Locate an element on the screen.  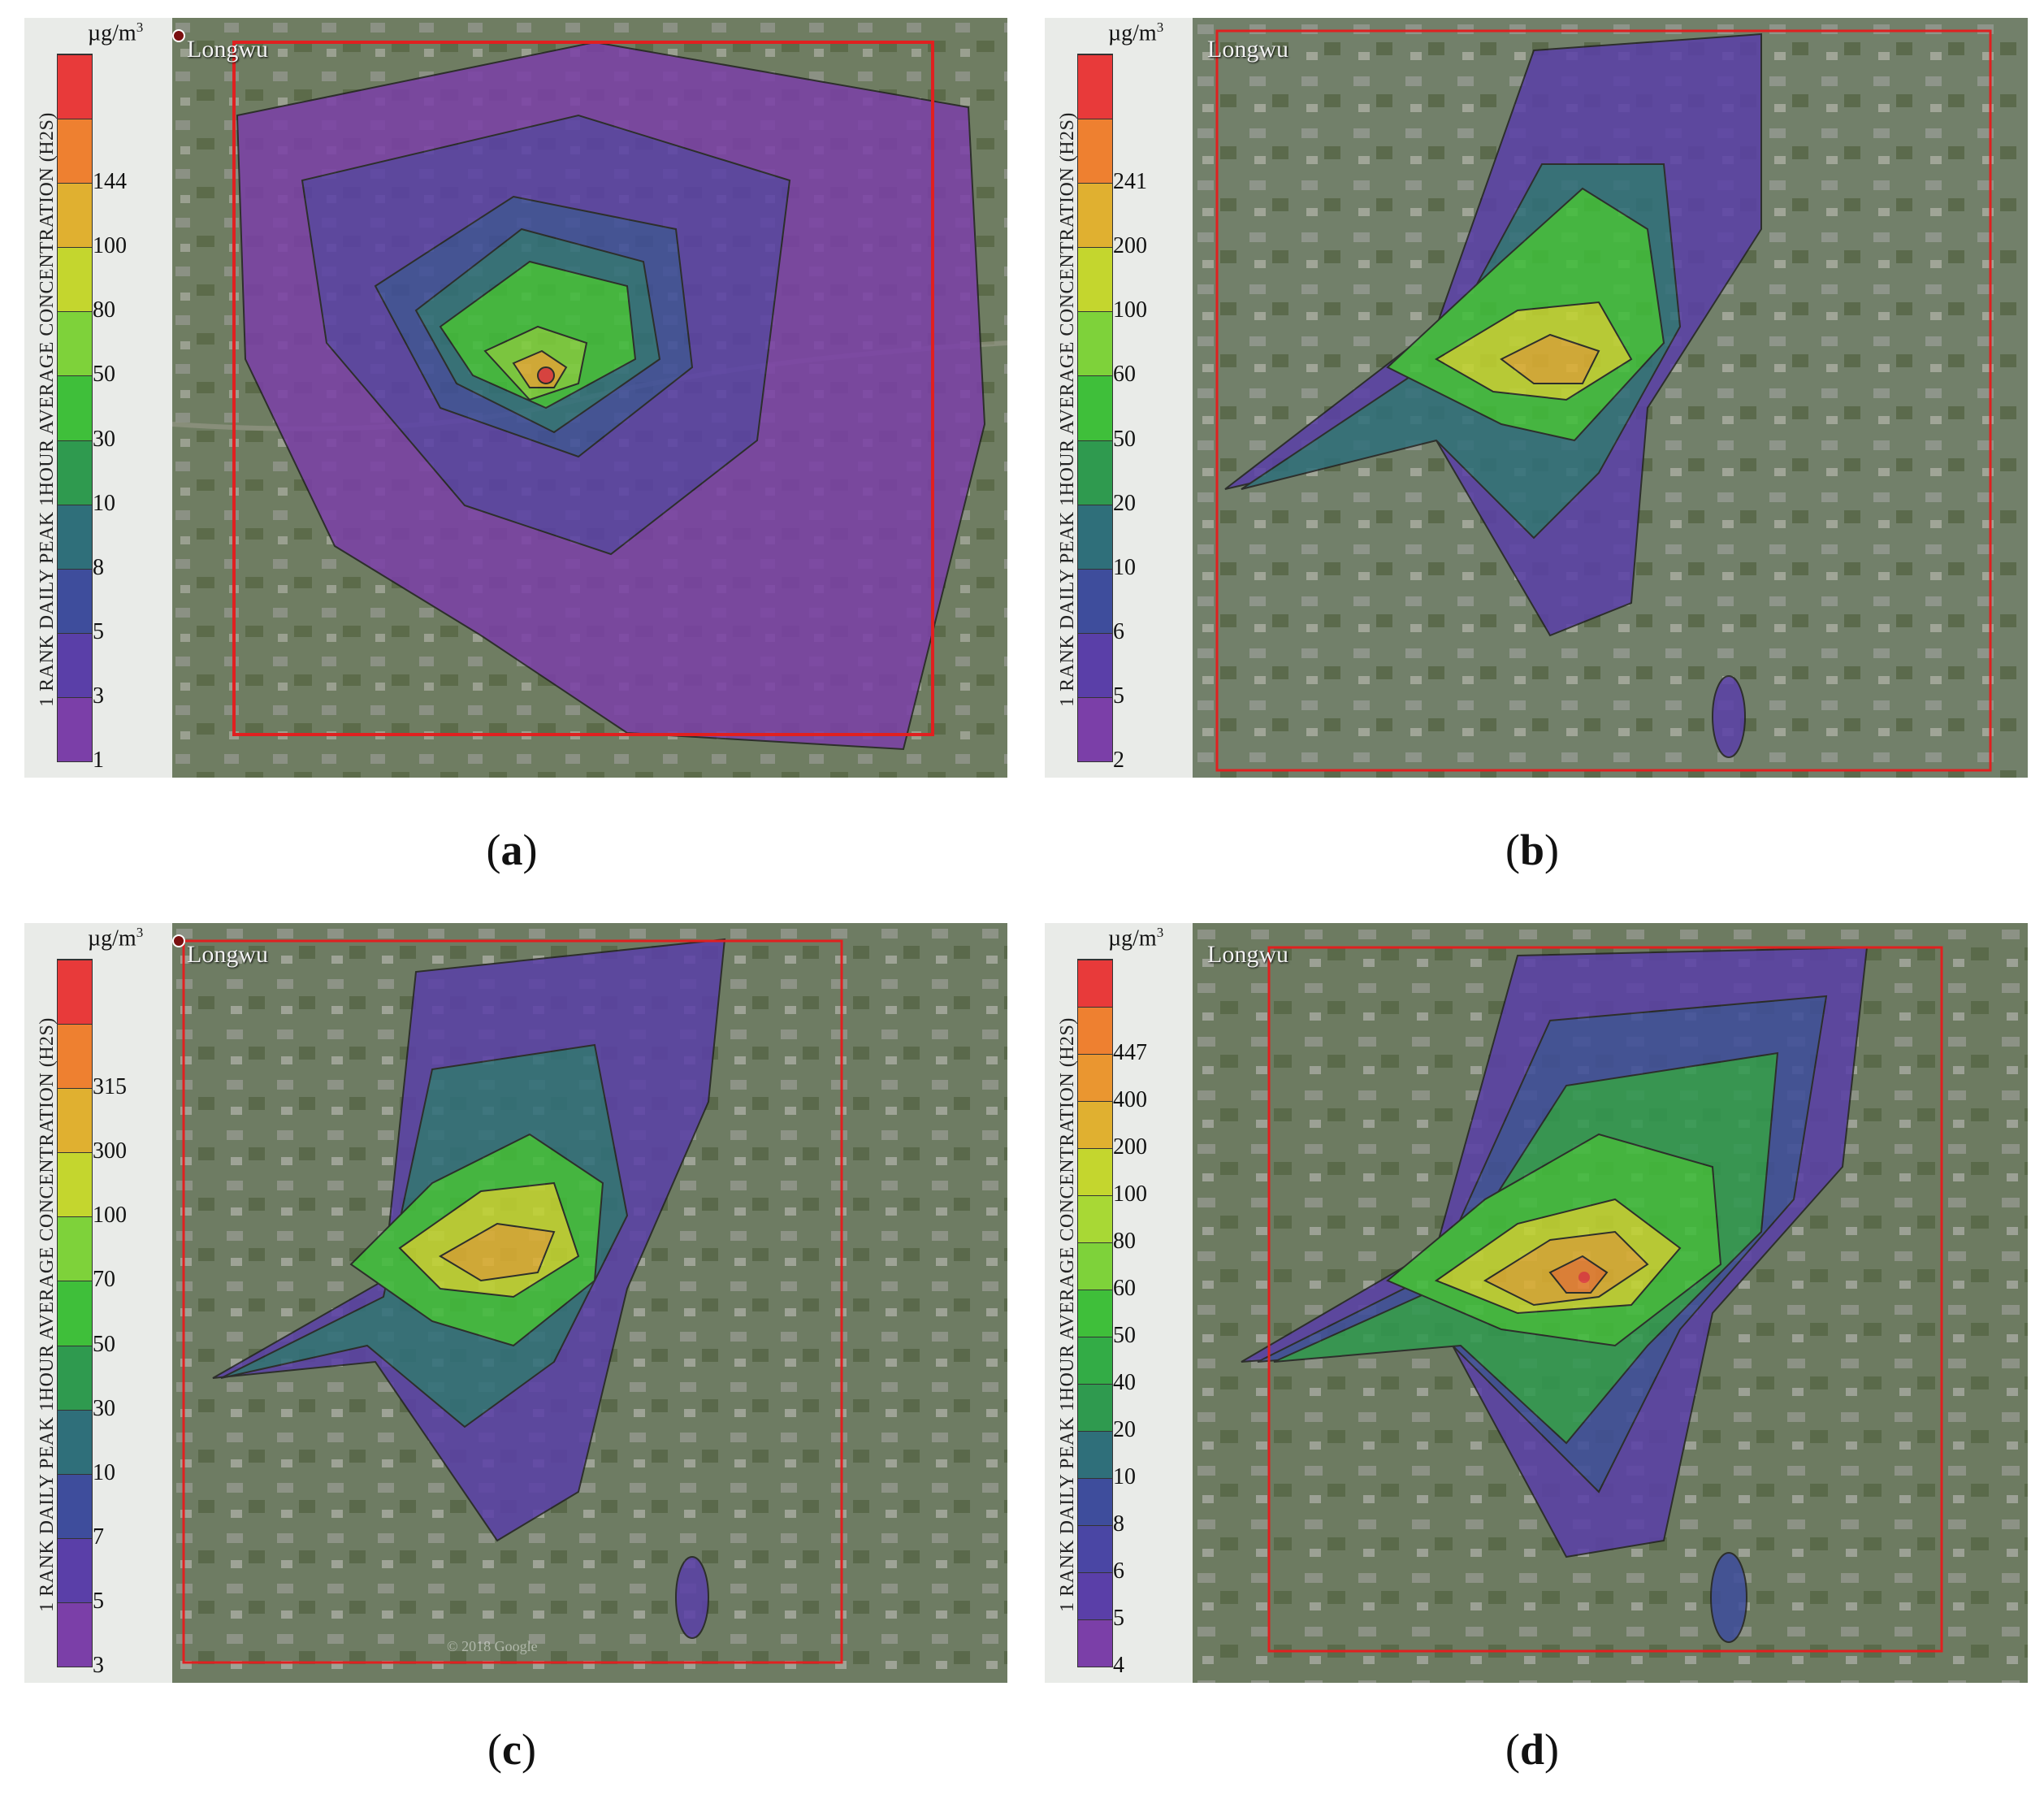
legend-tick-label: 241 is located at coordinates (1130, 182).